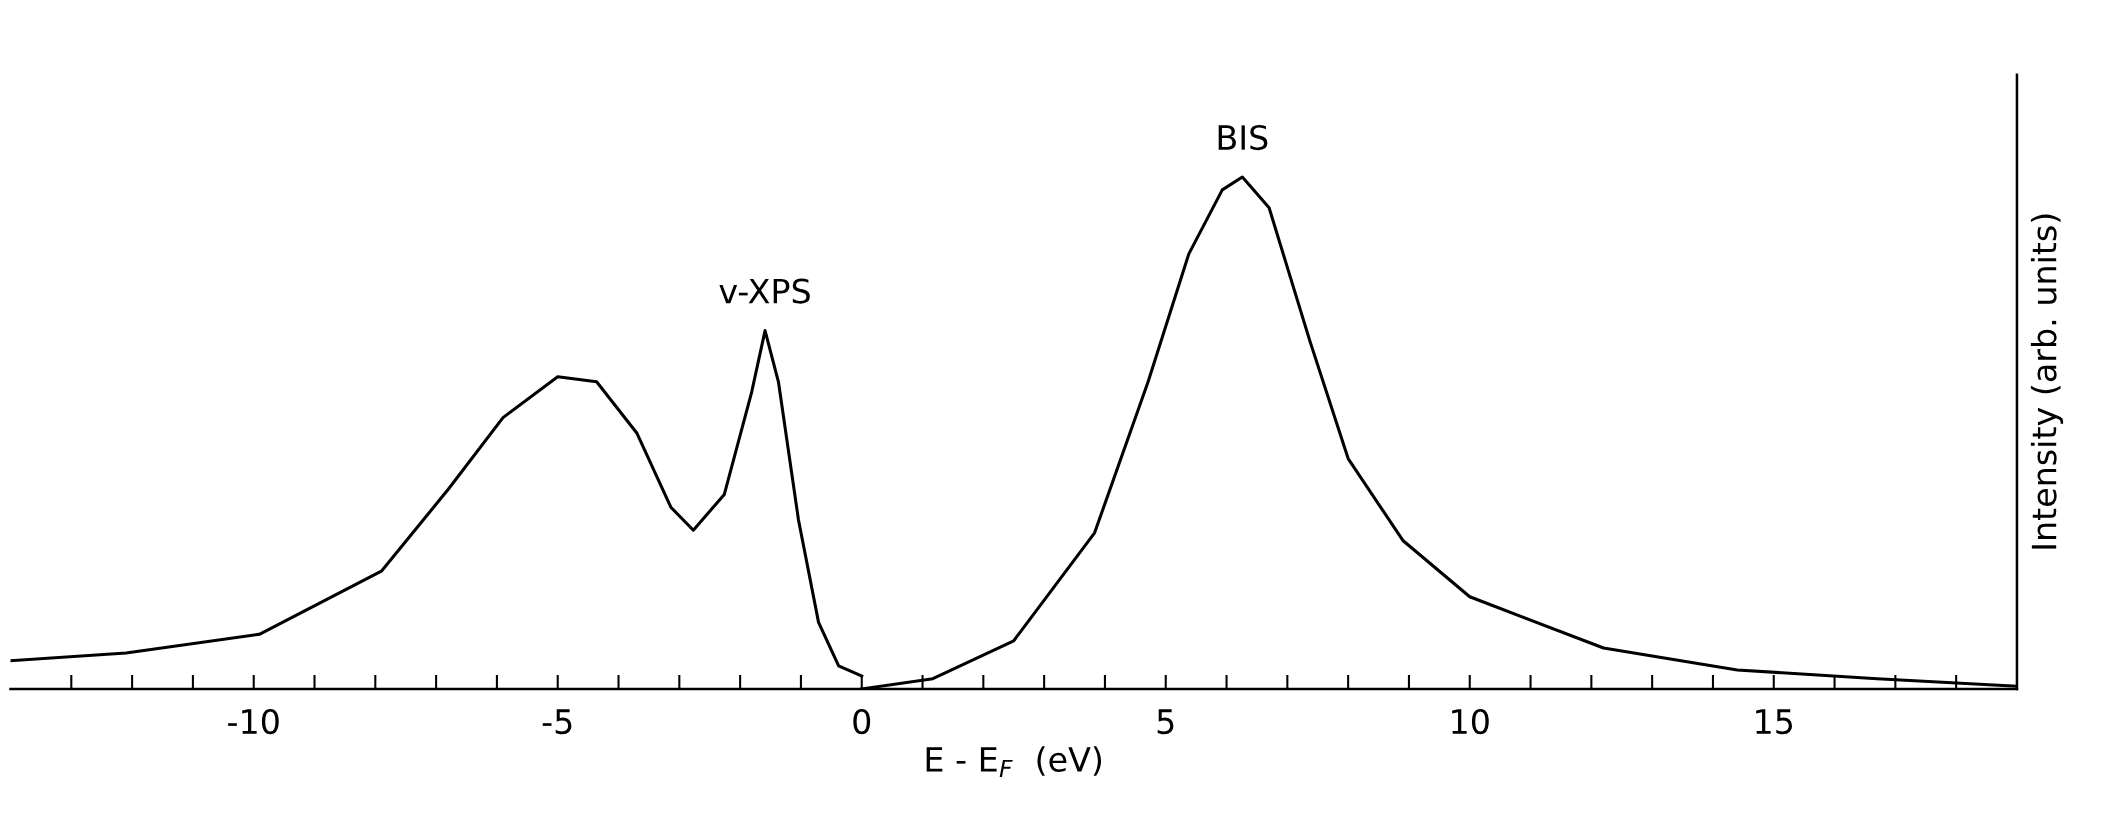 Image resolution: width=2101 pixels, height=830 pixels. Describe the element at coordinates (1014, 761) in the screenshot. I see `x-axis-title: E - E$_{F}$ (eV)` at that location.